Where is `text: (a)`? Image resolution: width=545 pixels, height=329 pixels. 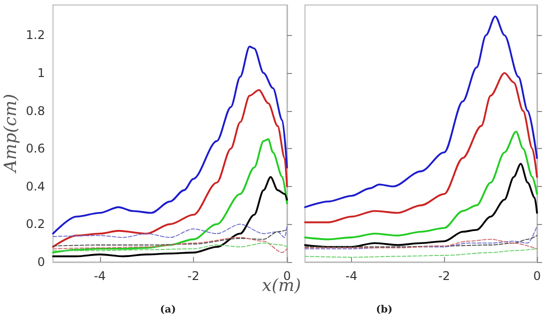
text: (a) is located at coordinates (168, 310).